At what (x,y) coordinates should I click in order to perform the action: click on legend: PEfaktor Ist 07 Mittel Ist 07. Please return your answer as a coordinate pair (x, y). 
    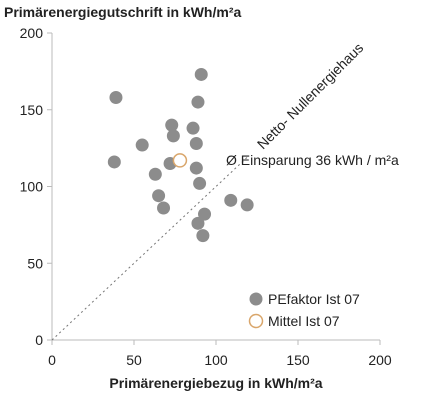
    Looking at the image, I should click on (304, 310).